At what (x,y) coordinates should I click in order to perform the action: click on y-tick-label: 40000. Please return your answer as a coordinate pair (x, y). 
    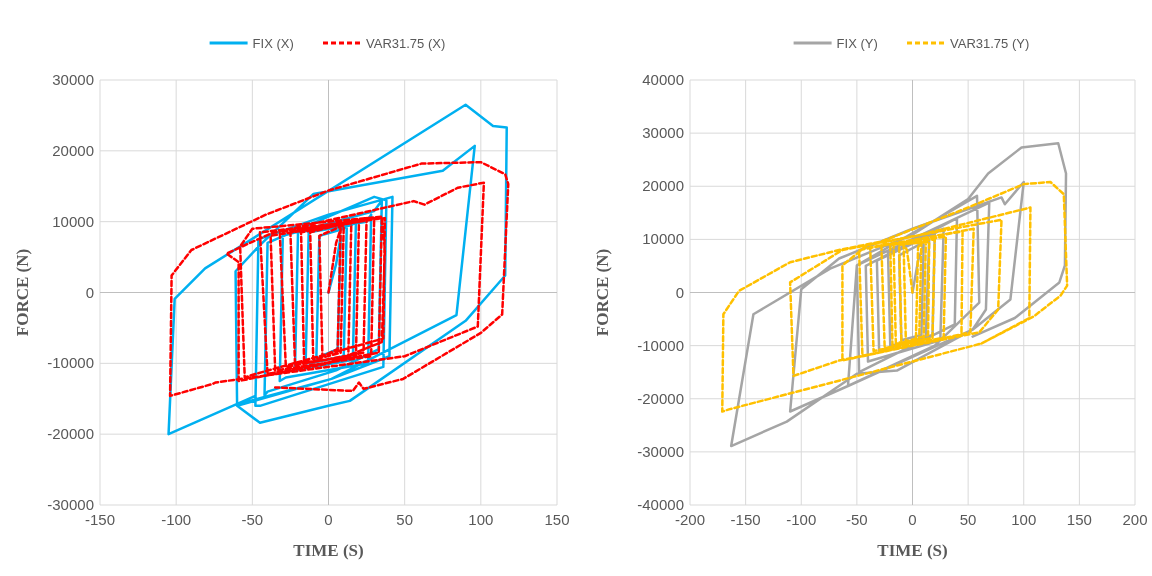
    Looking at the image, I should click on (663, 79).